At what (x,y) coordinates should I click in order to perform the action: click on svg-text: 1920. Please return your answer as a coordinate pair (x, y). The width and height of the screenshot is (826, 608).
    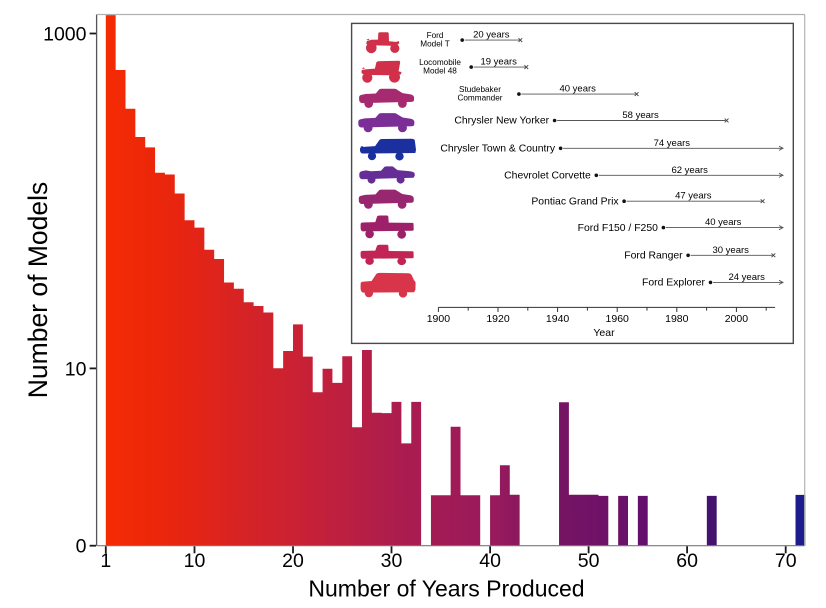
    Looking at the image, I should click on (498, 319).